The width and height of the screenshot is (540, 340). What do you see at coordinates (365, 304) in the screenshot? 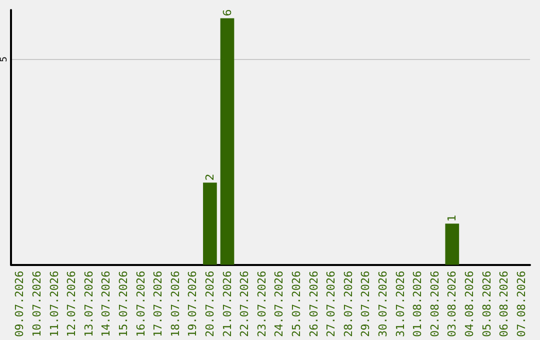
I see `x-tick-label: 29.07.2026` at bounding box center [365, 304].